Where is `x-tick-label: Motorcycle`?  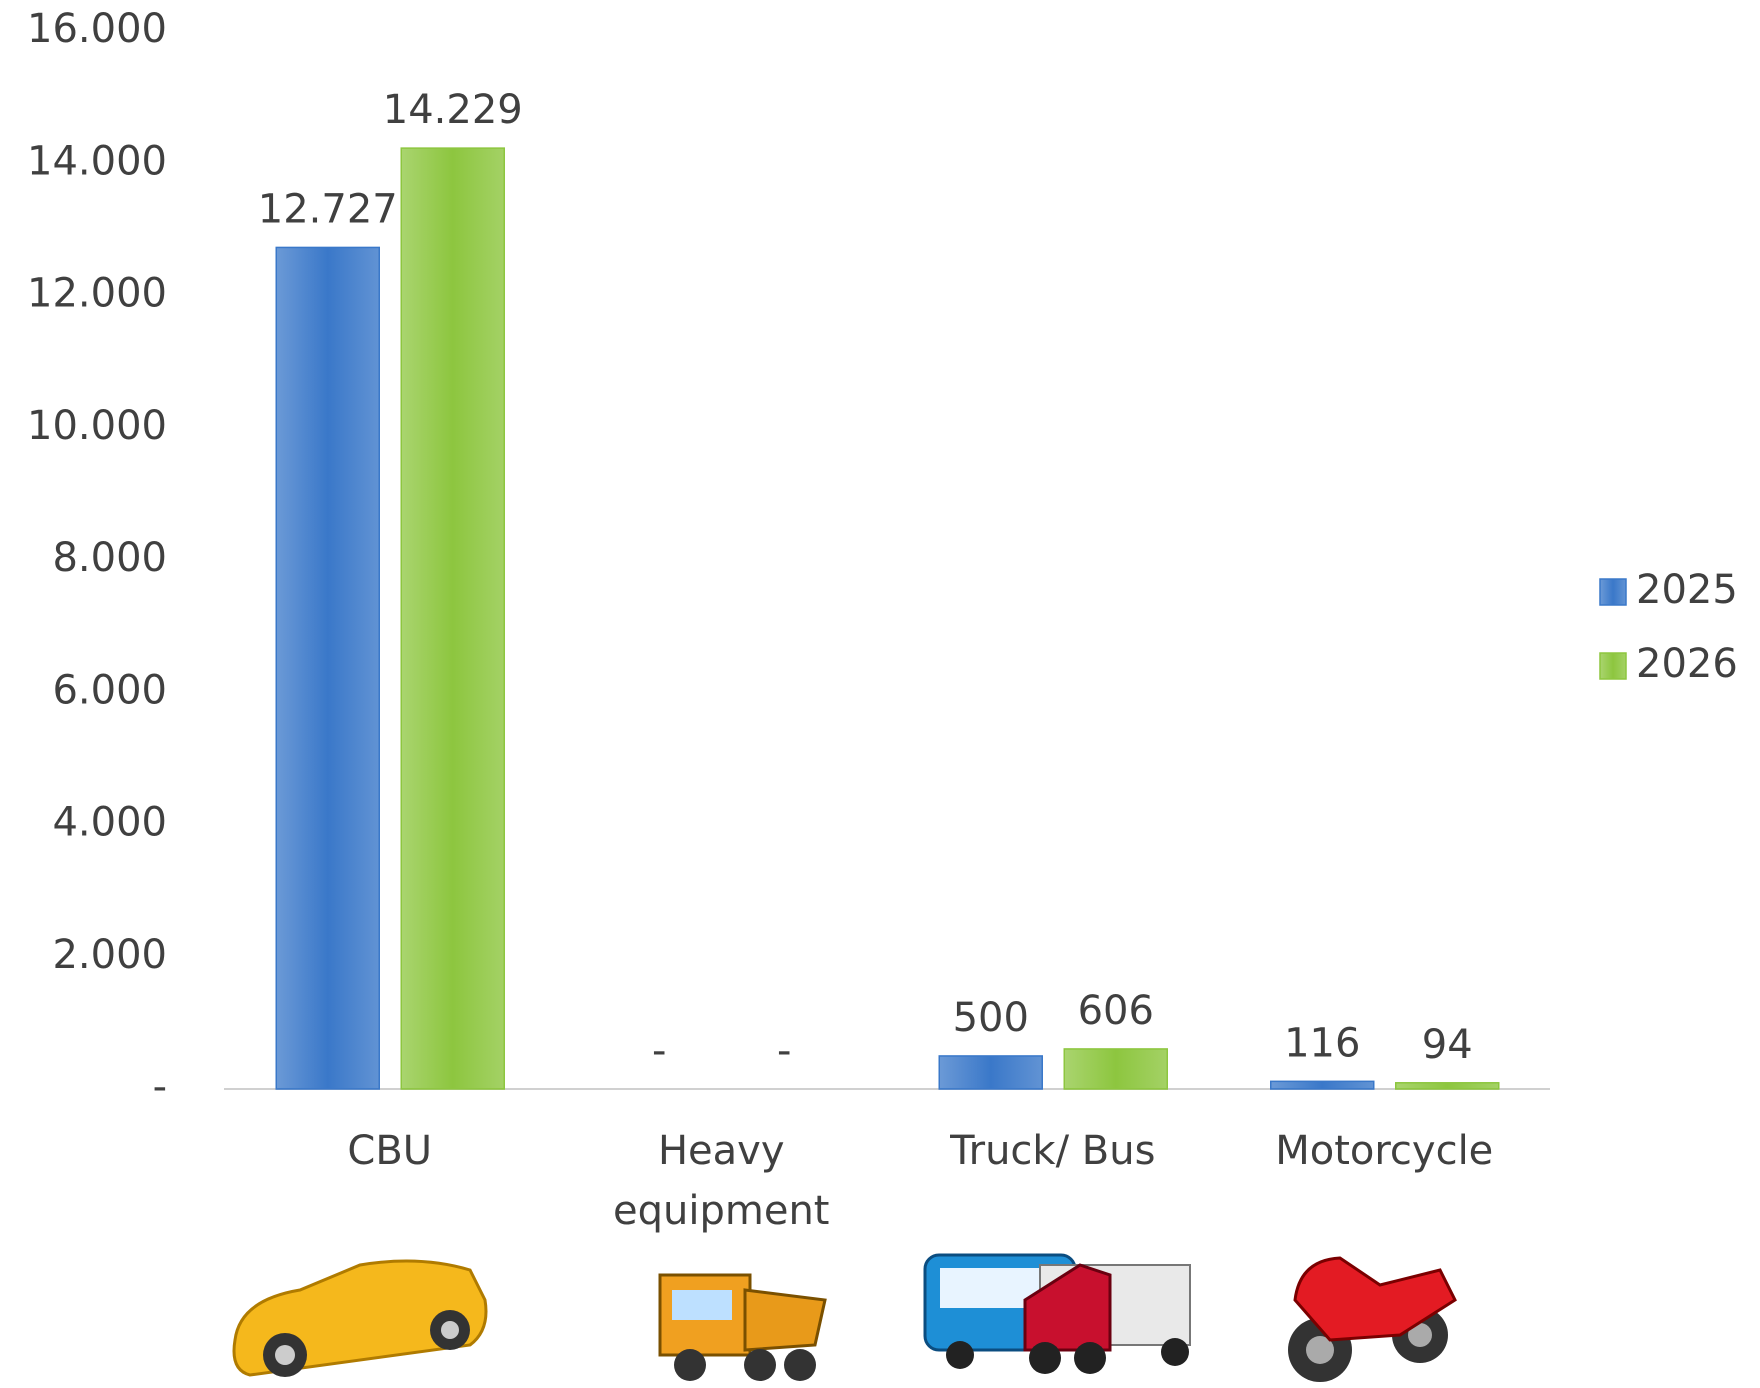 x-tick-label: Motorcycle is located at coordinates (1384, 1151).